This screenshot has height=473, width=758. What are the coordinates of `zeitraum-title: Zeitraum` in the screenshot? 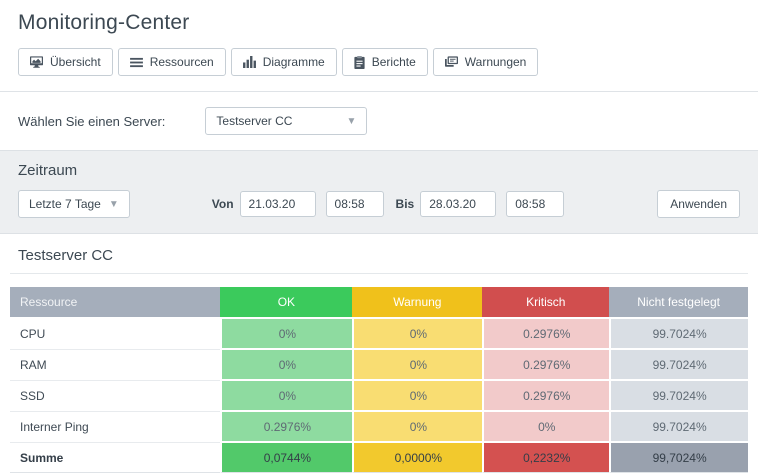 It's located at (48, 170).